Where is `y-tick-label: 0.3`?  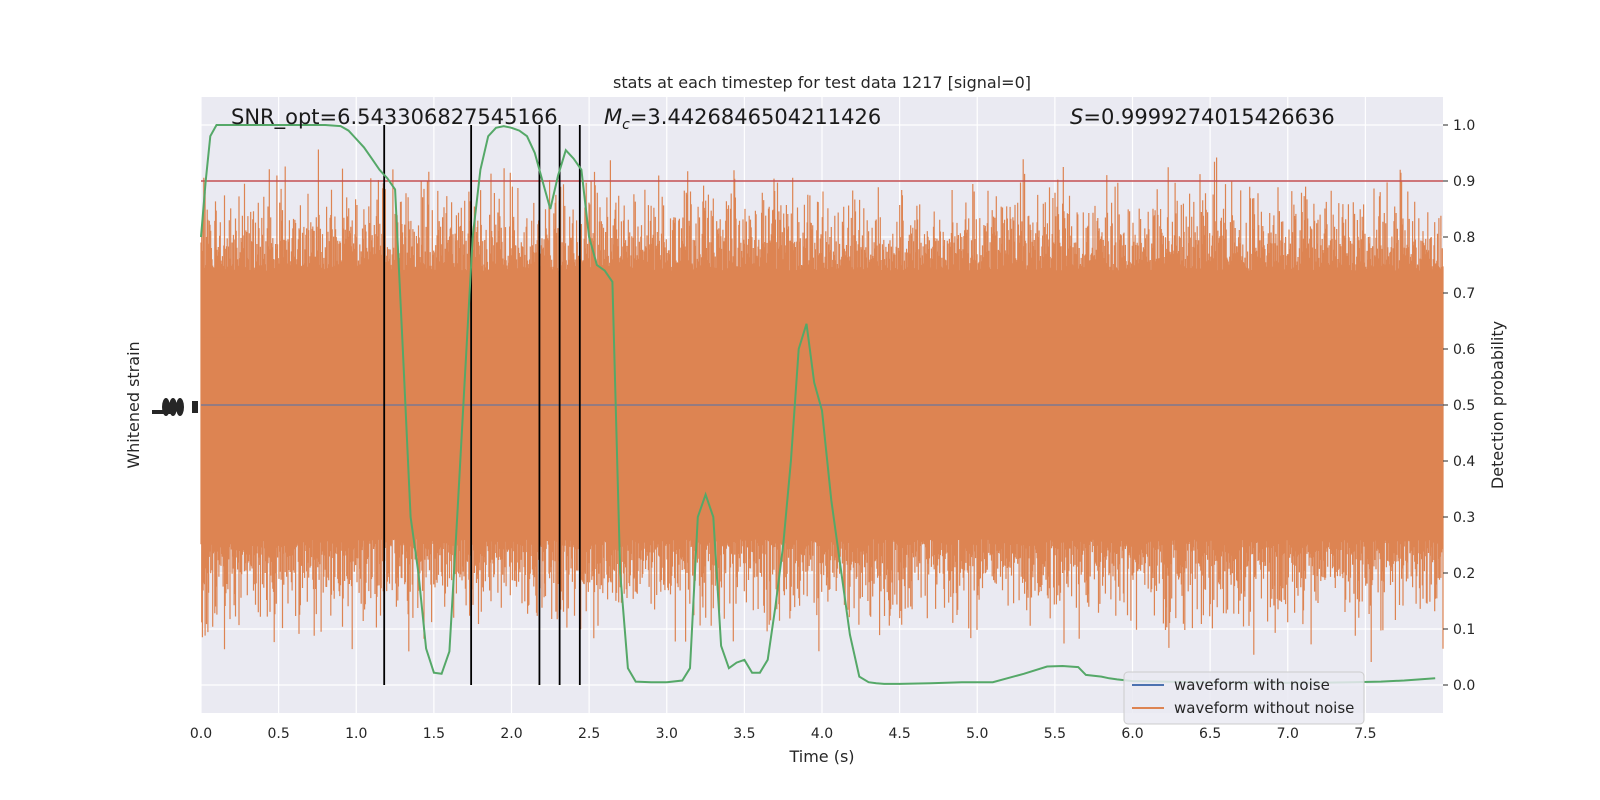 y-tick-label: 0.3 is located at coordinates (1464, 518).